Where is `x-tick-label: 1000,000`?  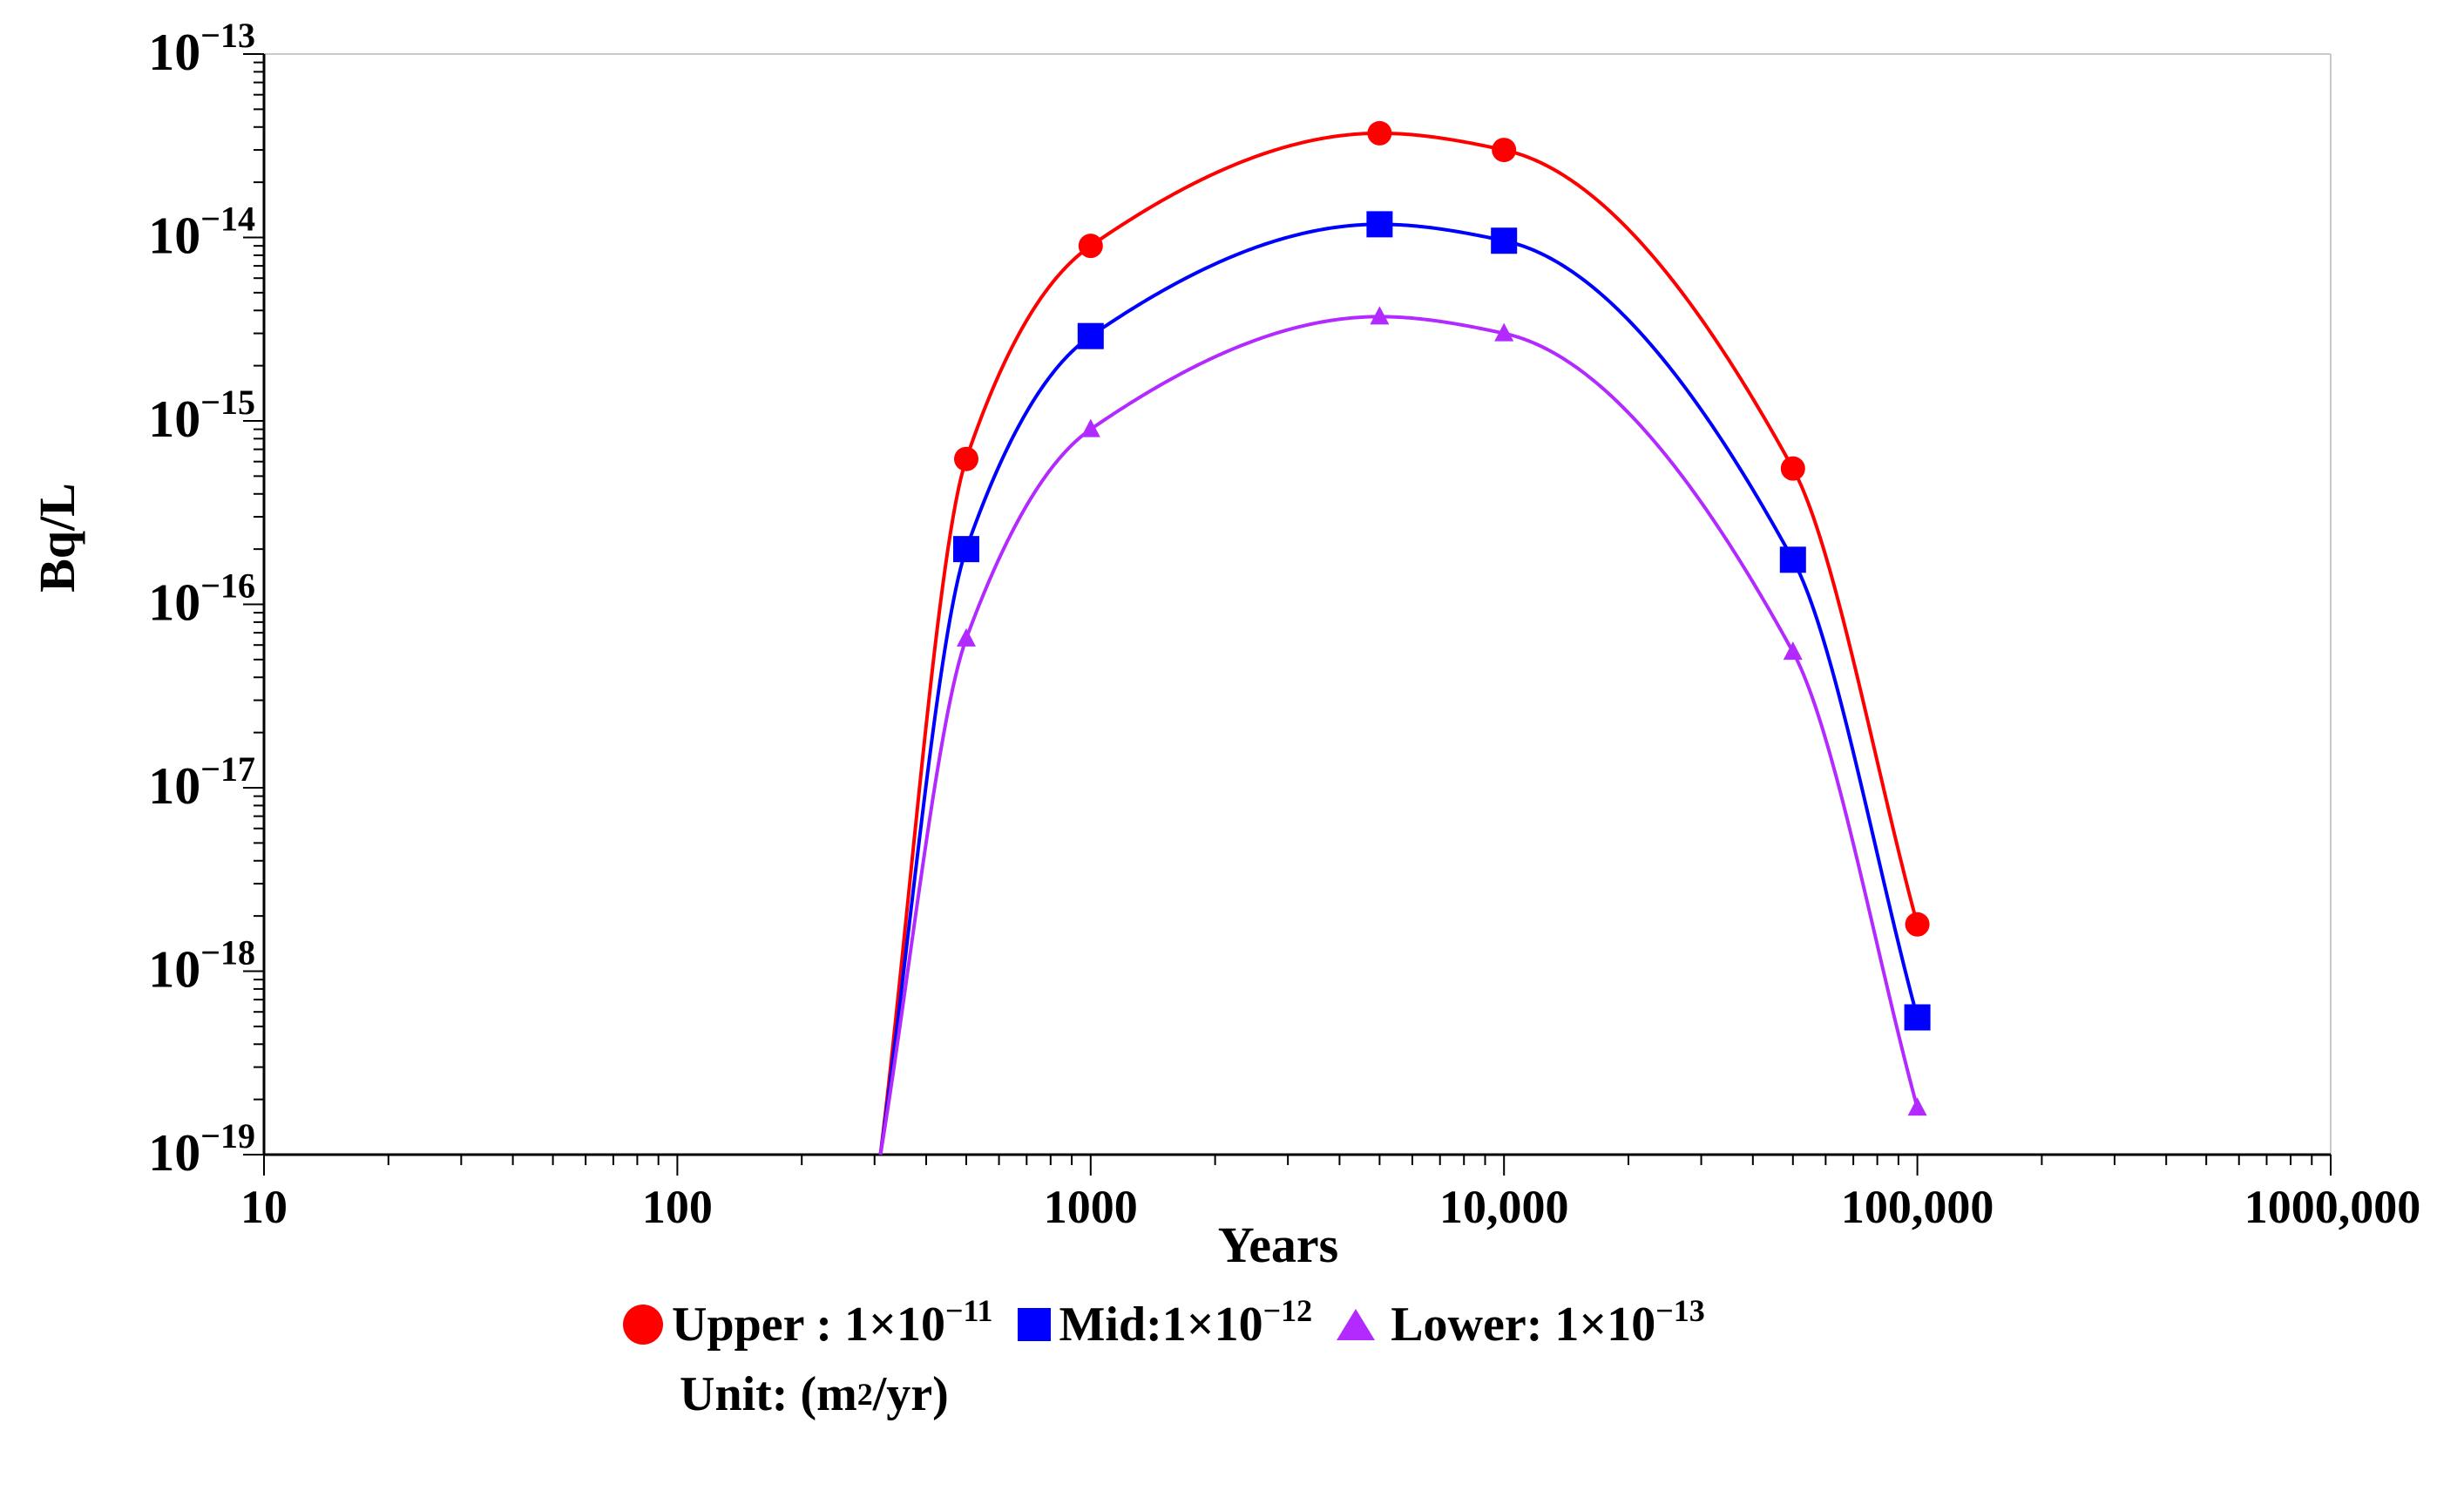
x-tick-label: 1000,000 is located at coordinates (2332, 1207).